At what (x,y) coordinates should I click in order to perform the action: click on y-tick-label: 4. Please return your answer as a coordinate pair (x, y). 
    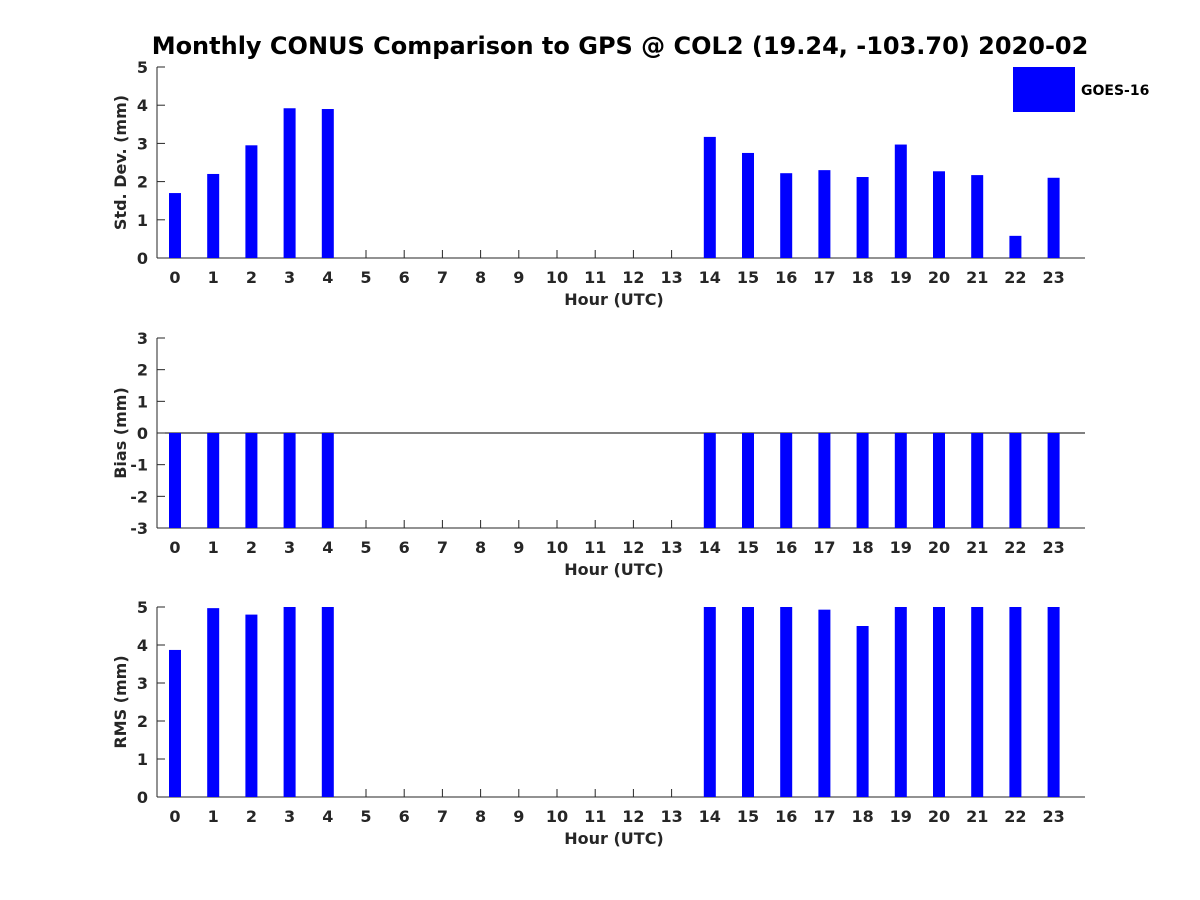
    Looking at the image, I should click on (142, 105).